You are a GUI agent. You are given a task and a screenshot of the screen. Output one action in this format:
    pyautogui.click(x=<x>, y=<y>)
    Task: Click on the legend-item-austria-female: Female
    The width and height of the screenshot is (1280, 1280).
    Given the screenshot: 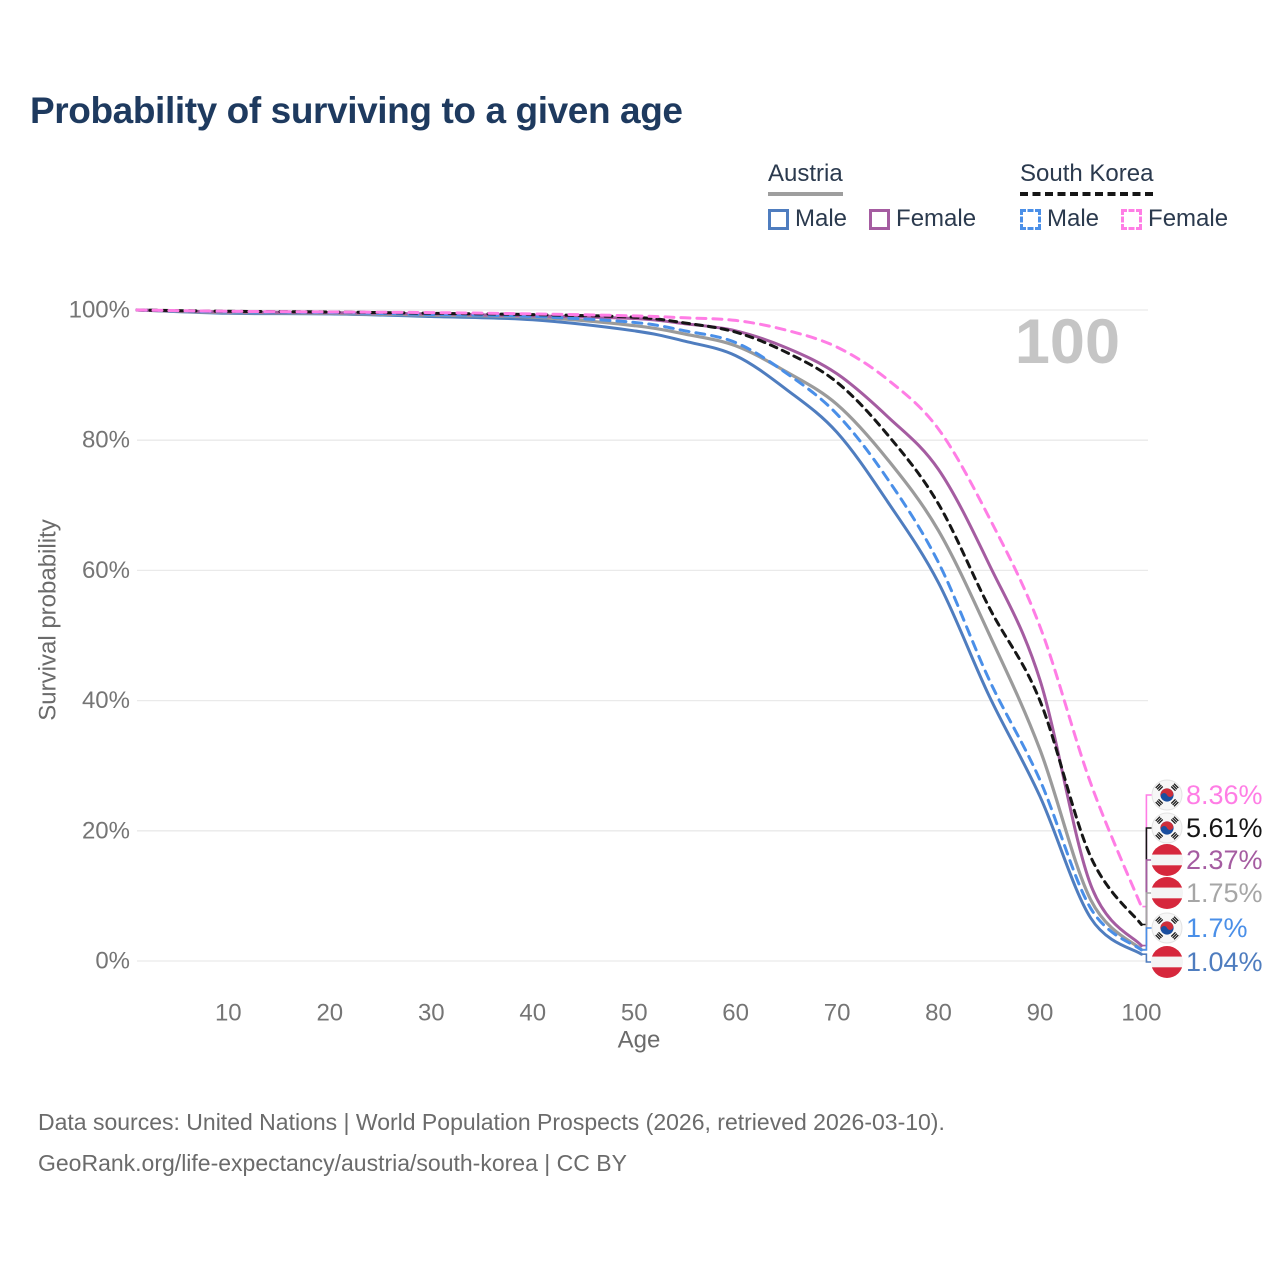 What is the action you would take?
    pyautogui.click(x=922, y=219)
    